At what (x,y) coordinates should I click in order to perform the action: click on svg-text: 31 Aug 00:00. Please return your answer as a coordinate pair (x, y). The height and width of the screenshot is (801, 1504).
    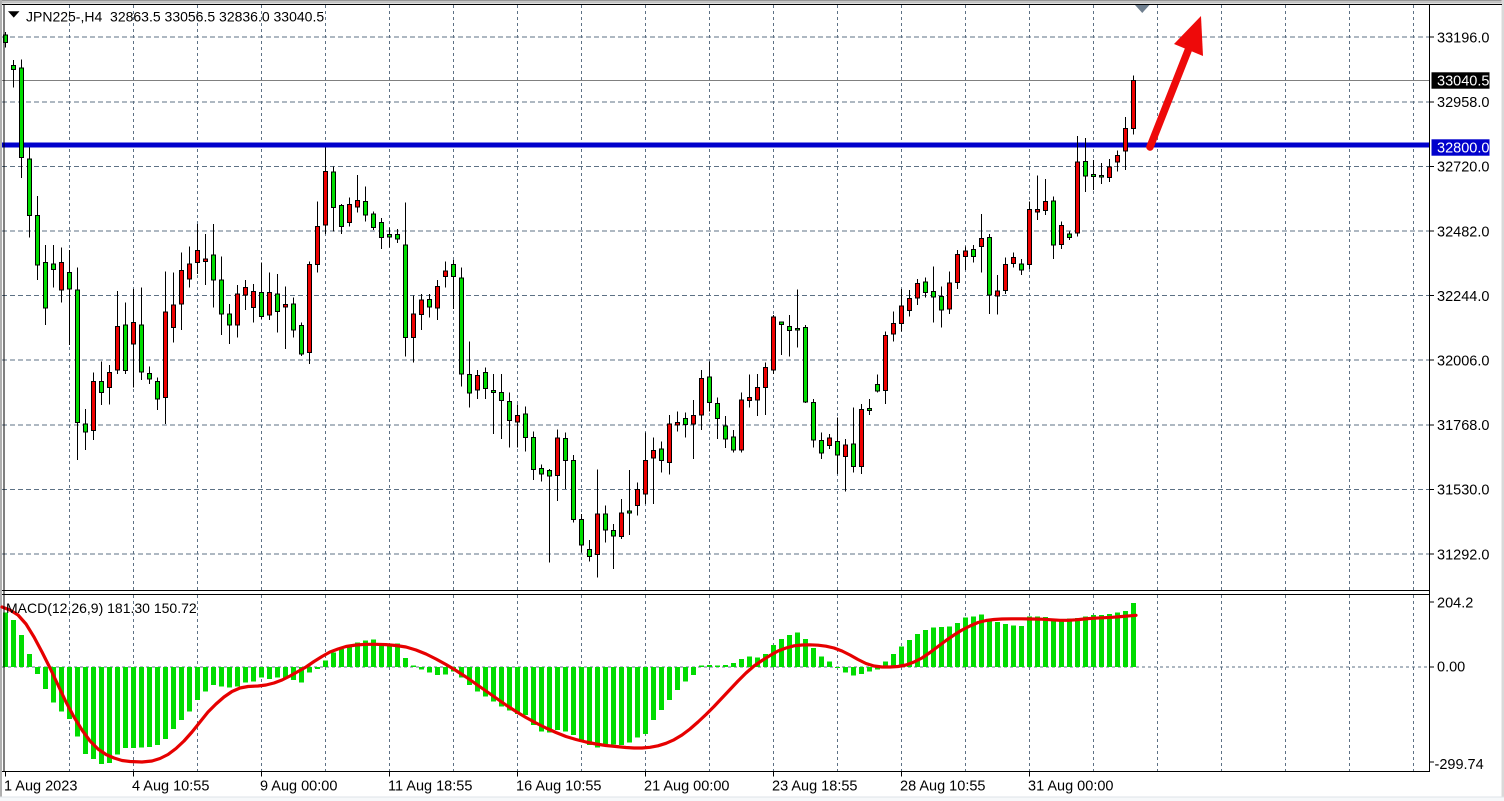
    Looking at the image, I should click on (1070, 787).